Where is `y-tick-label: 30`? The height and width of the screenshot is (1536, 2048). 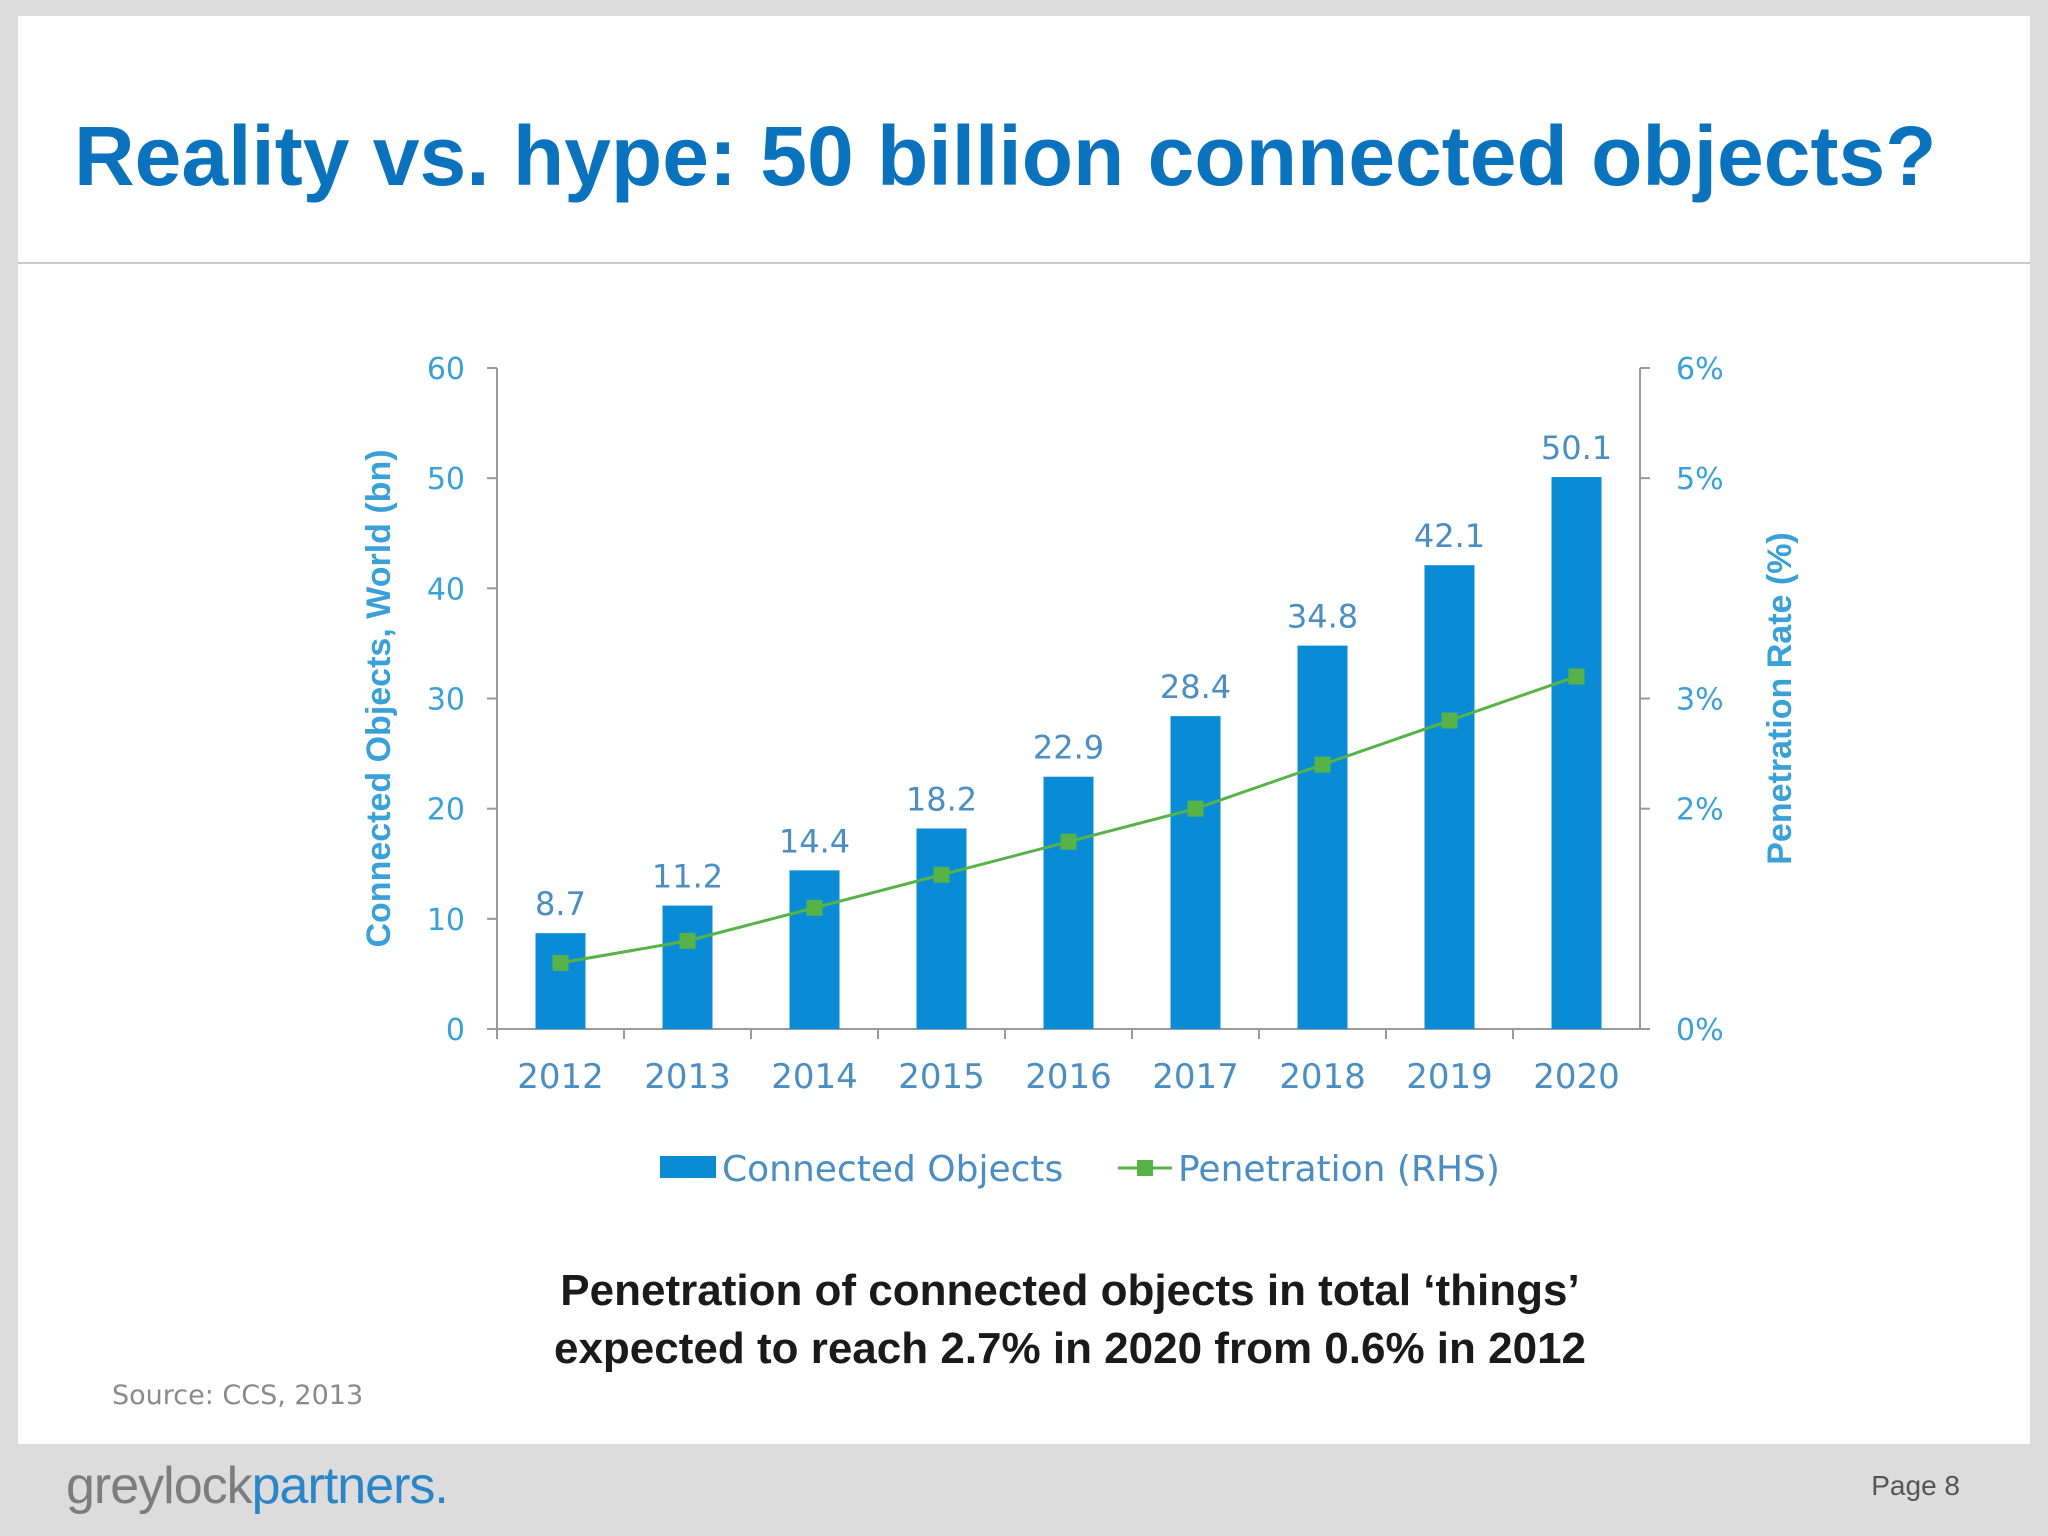 y-tick-label: 30 is located at coordinates (446, 700).